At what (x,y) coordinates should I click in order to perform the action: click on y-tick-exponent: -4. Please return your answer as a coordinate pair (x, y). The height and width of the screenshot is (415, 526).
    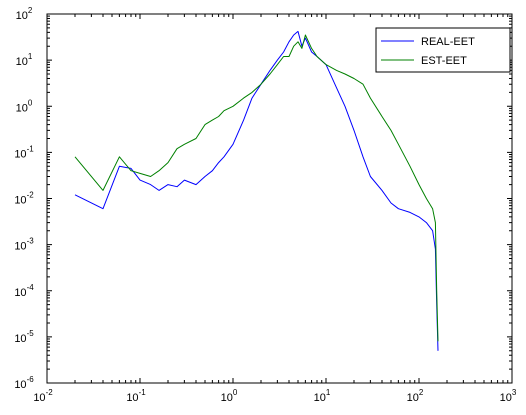
    Looking at the image, I should click on (31, 287).